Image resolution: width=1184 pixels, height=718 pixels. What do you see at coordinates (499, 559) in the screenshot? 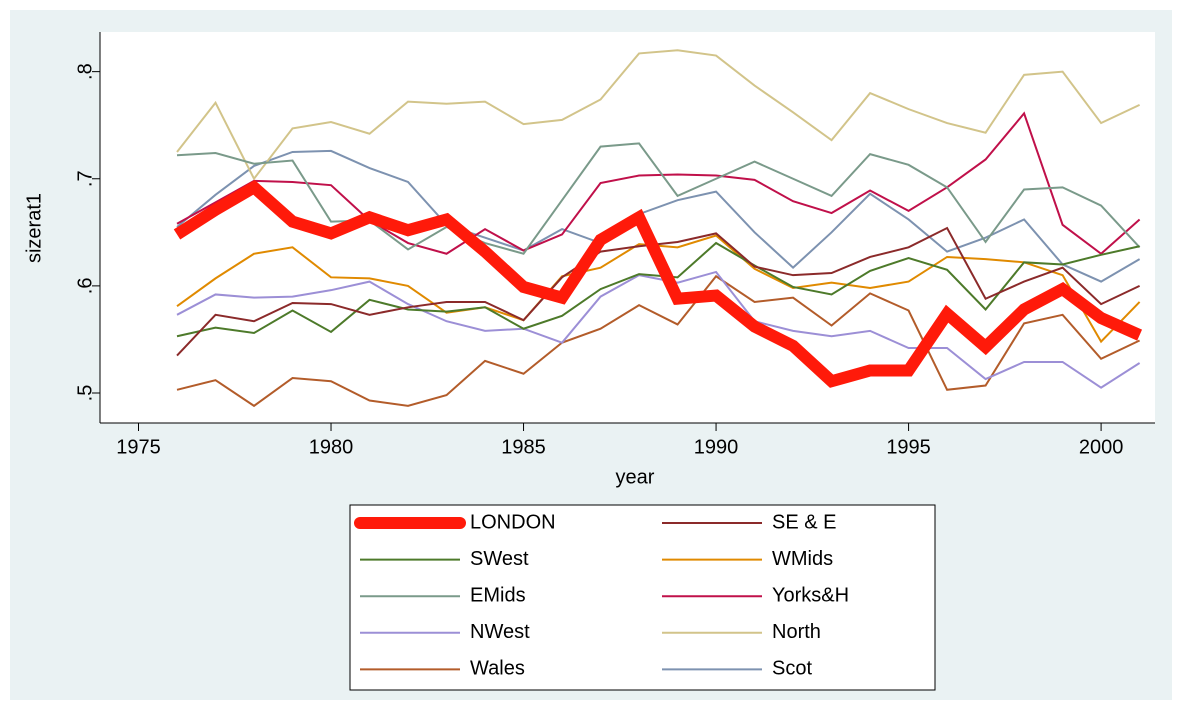
I see `legend-label: SWest` at bounding box center [499, 559].